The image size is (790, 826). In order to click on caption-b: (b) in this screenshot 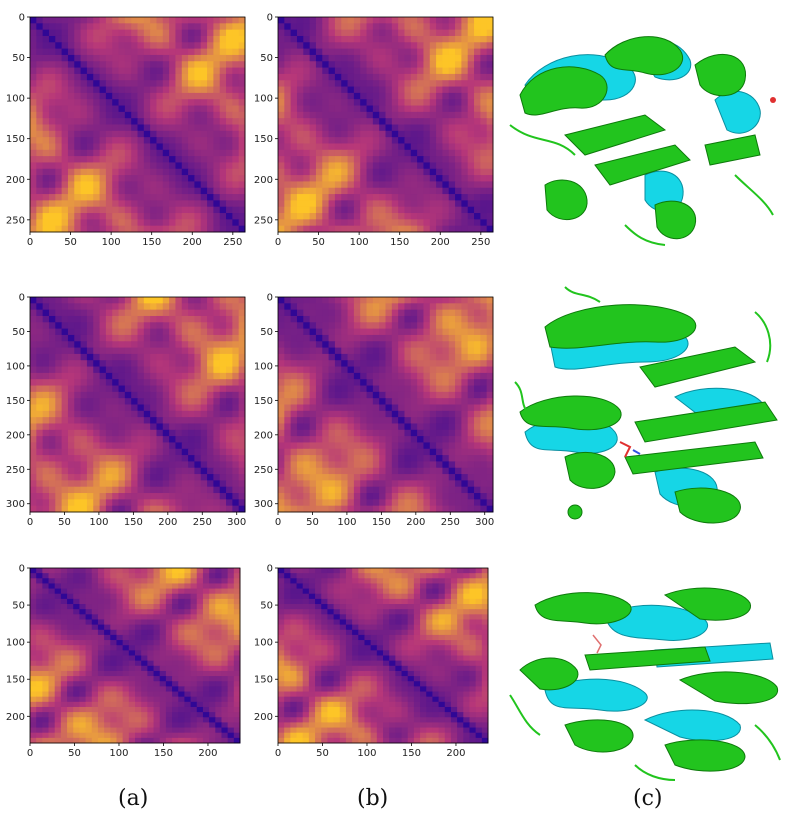, I will do `click(373, 798)`.